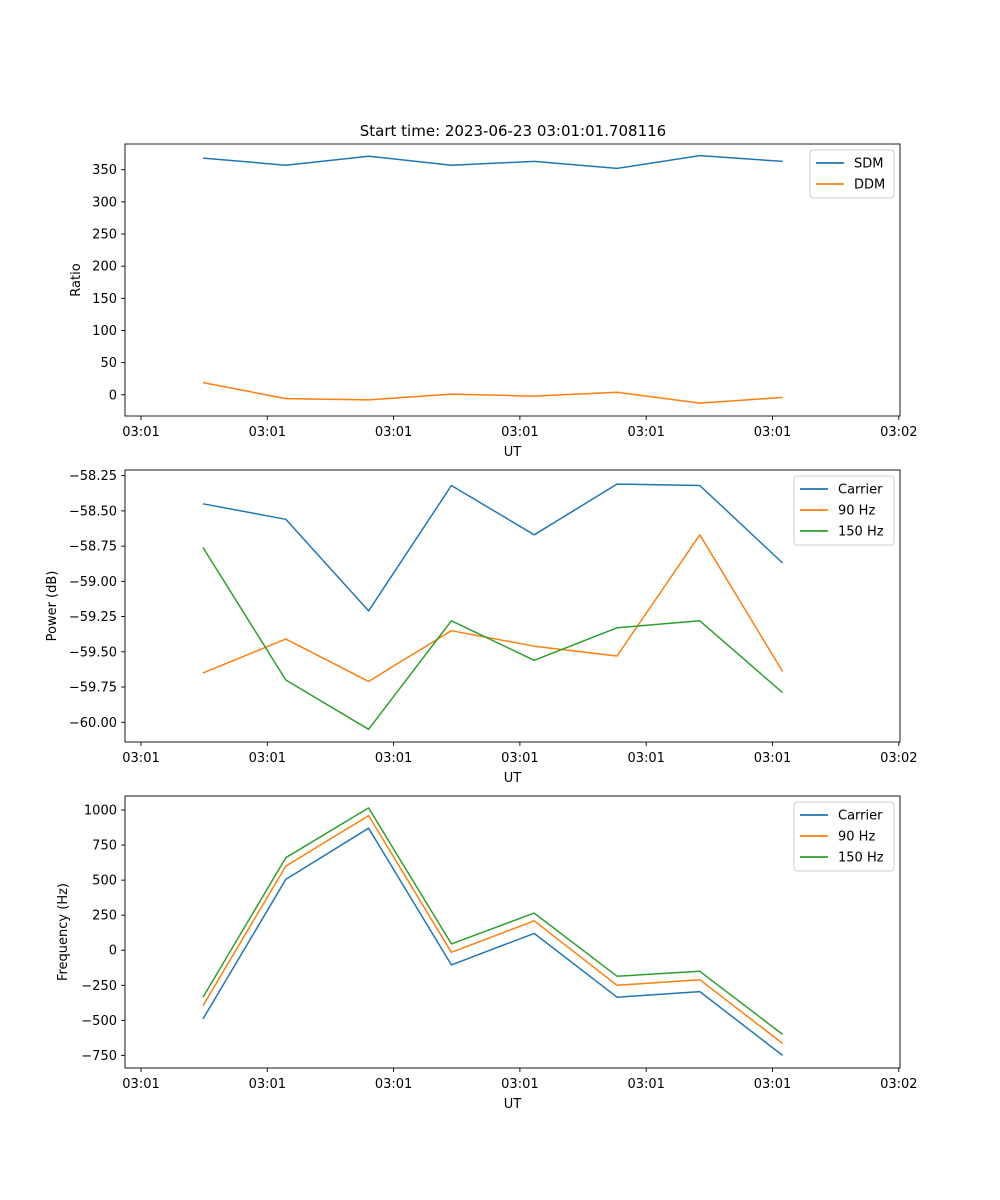 The width and height of the screenshot is (1000, 1200). What do you see at coordinates (868, 164) in the screenshot?
I see `legend-label: SDM` at bounding box center [868, 164].